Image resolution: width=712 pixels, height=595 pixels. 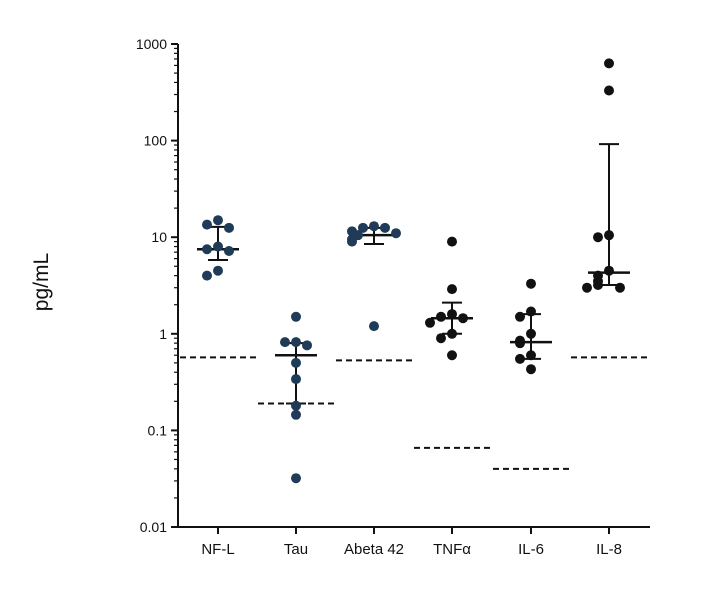 What do you see at coordinates (153, 527) in the screenshot?
I see `y-tick-label: 0.01` at bounding box center [153, 527].